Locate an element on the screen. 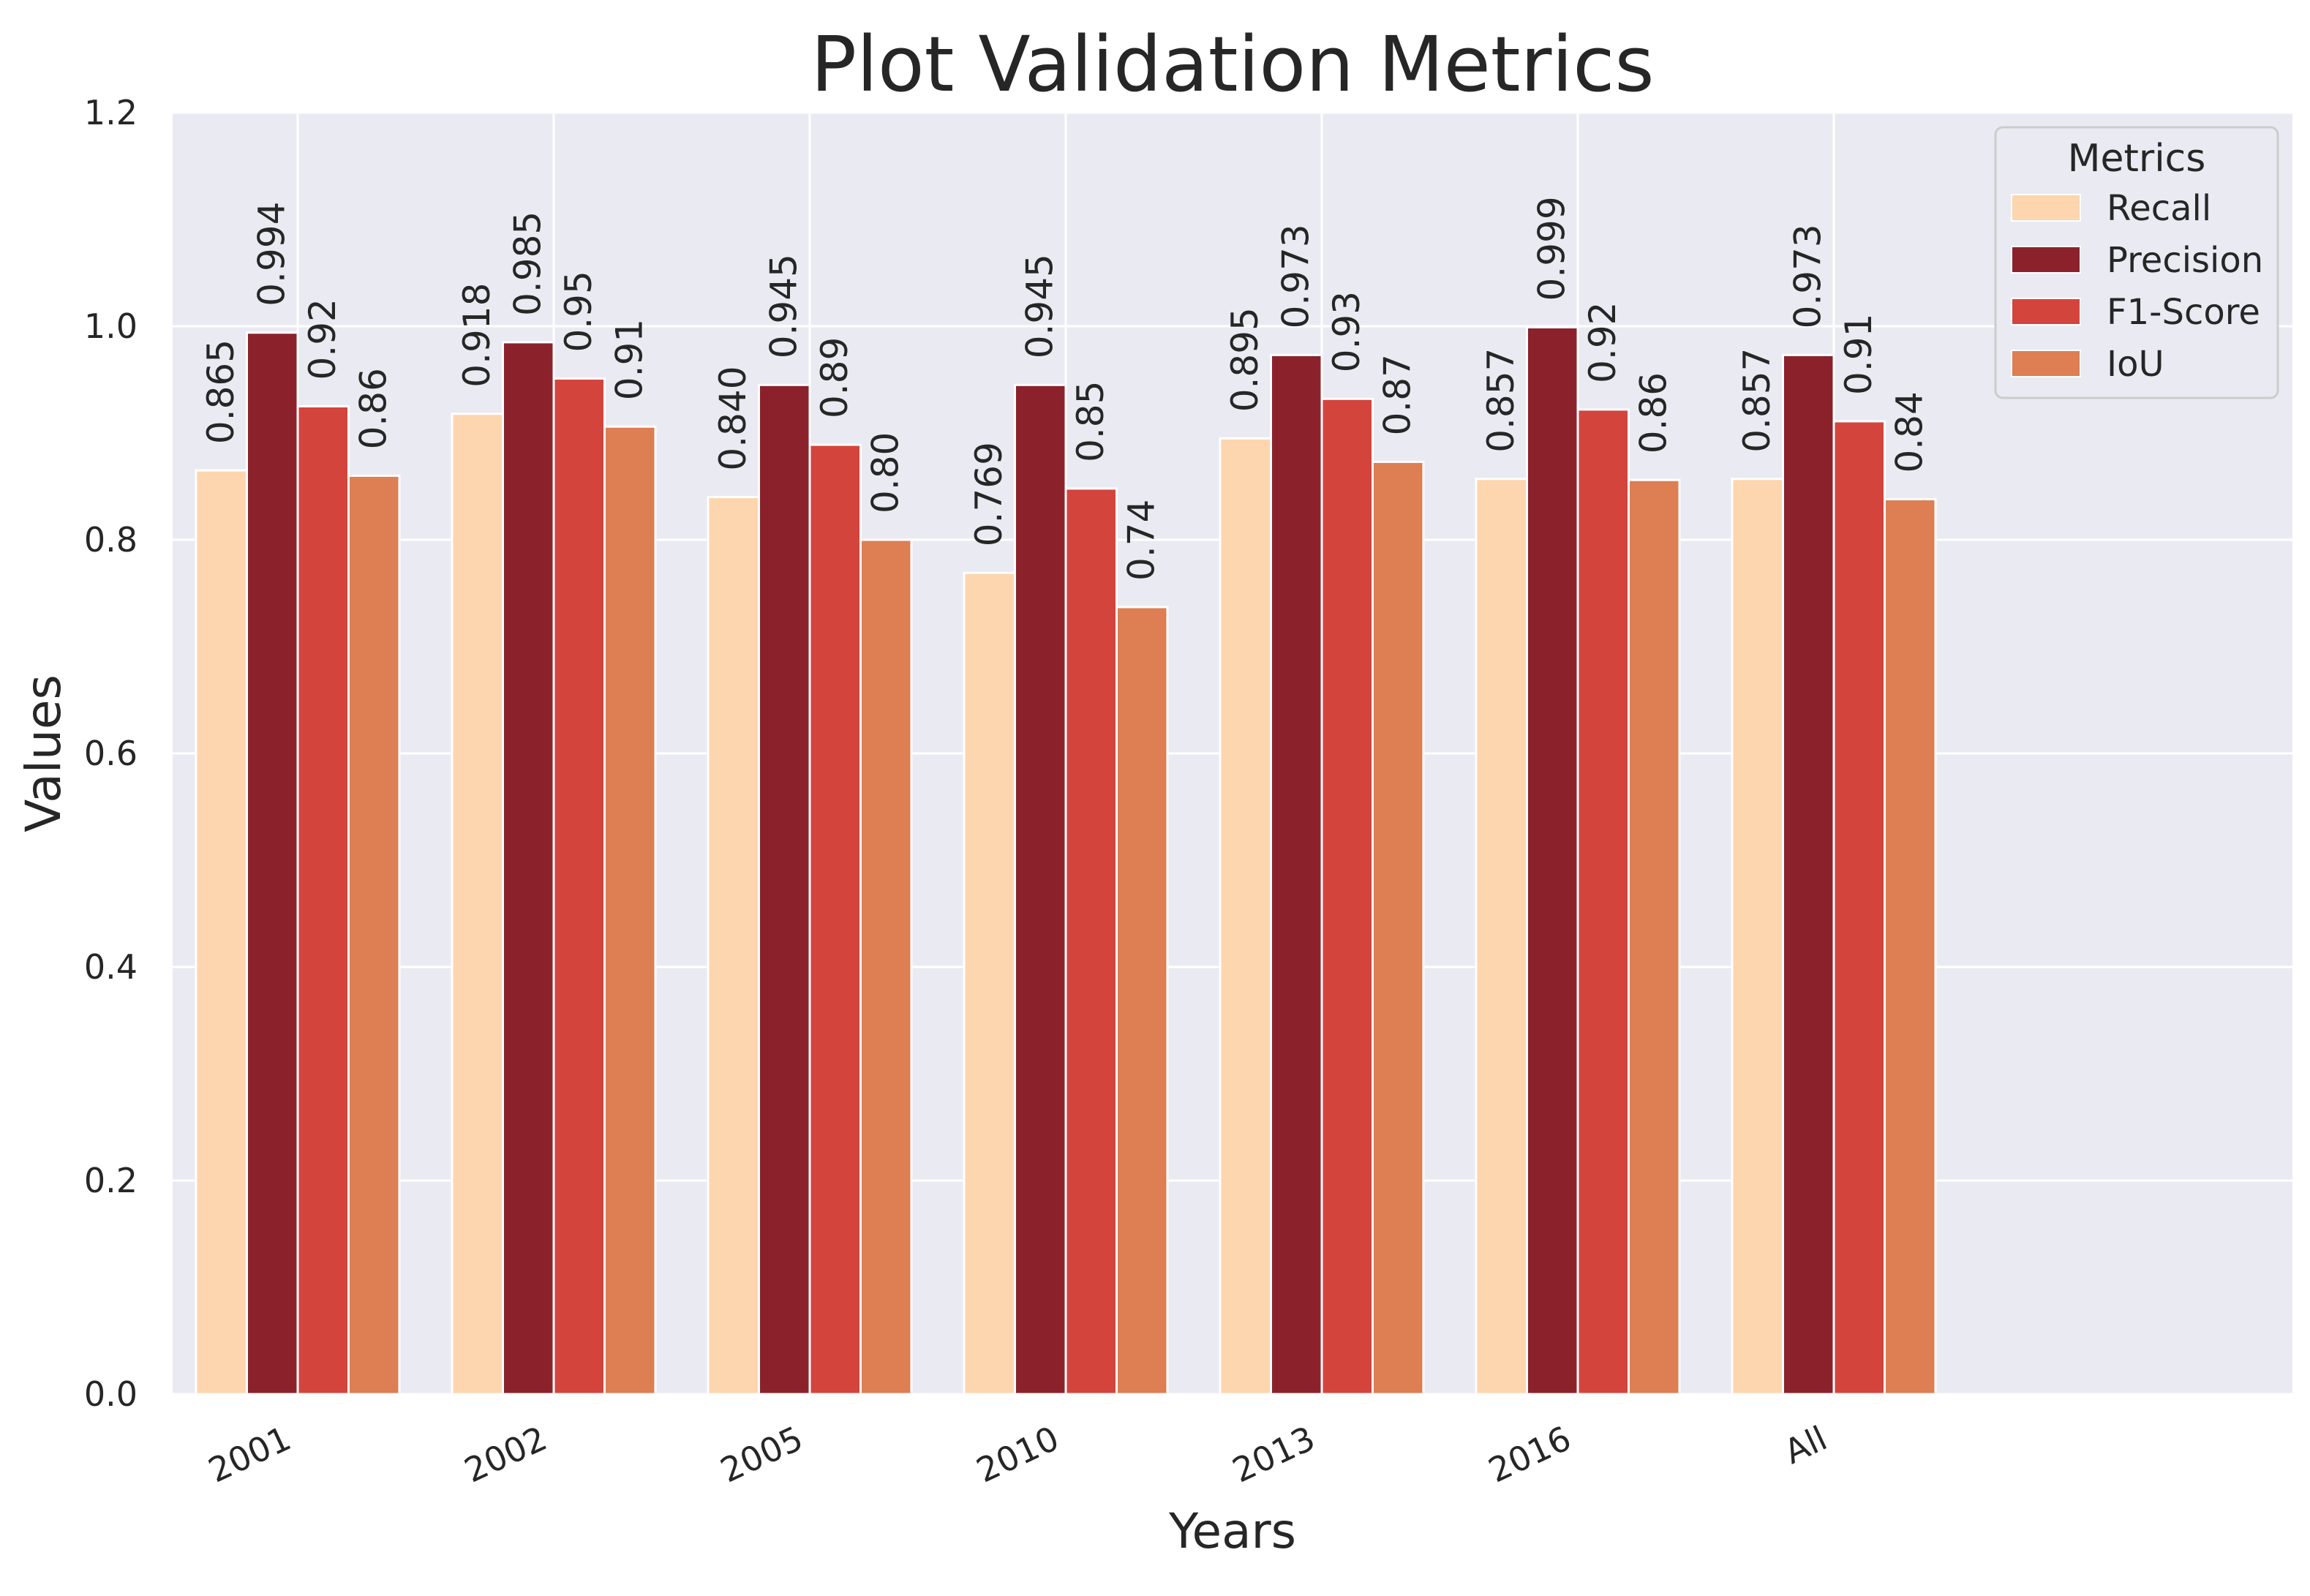 The height and width of the screenshot is (1596, 2310). bar-value-label: 0.999 is located at coordinates (1552, 248).